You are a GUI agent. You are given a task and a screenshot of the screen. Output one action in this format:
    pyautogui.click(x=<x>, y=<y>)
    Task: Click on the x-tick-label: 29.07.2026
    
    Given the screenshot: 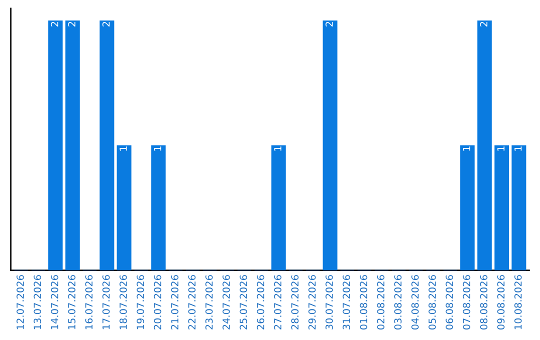 What is the action you would take?
    pyautogui.click(x=312, y=302)
    